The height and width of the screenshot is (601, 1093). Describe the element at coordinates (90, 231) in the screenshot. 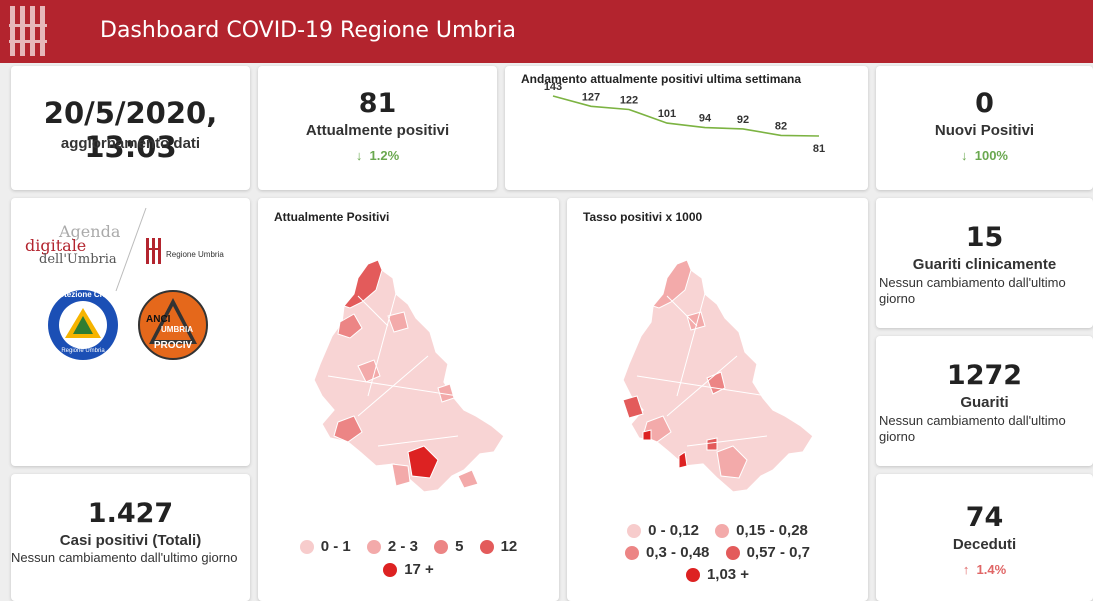

I see `agenda-line1: Agenda` at that location.